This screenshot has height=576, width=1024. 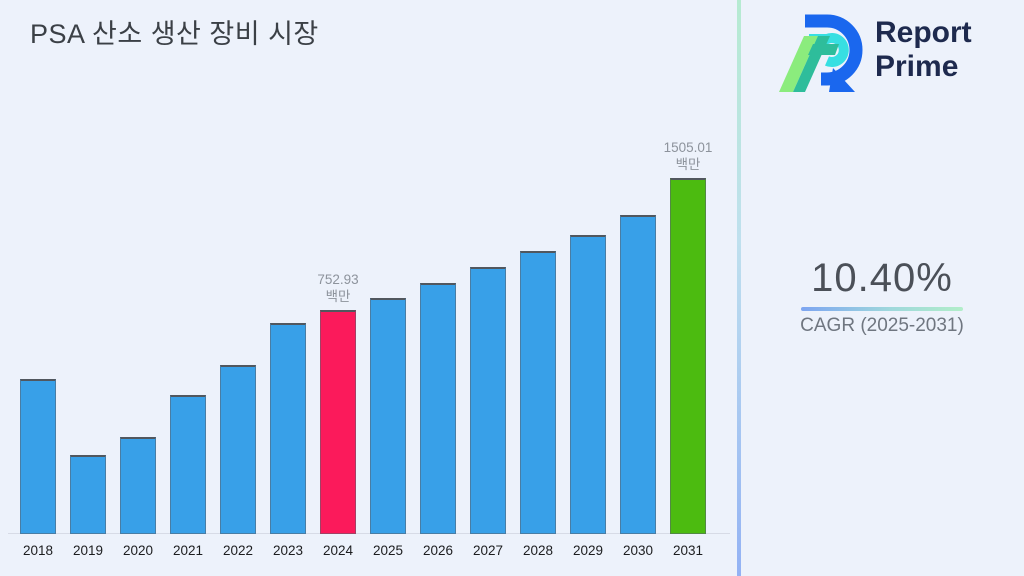 What do you see at coordinates (688, 356) in the screenshot?
I see `bar-2031` at bounding box center [688, 356].